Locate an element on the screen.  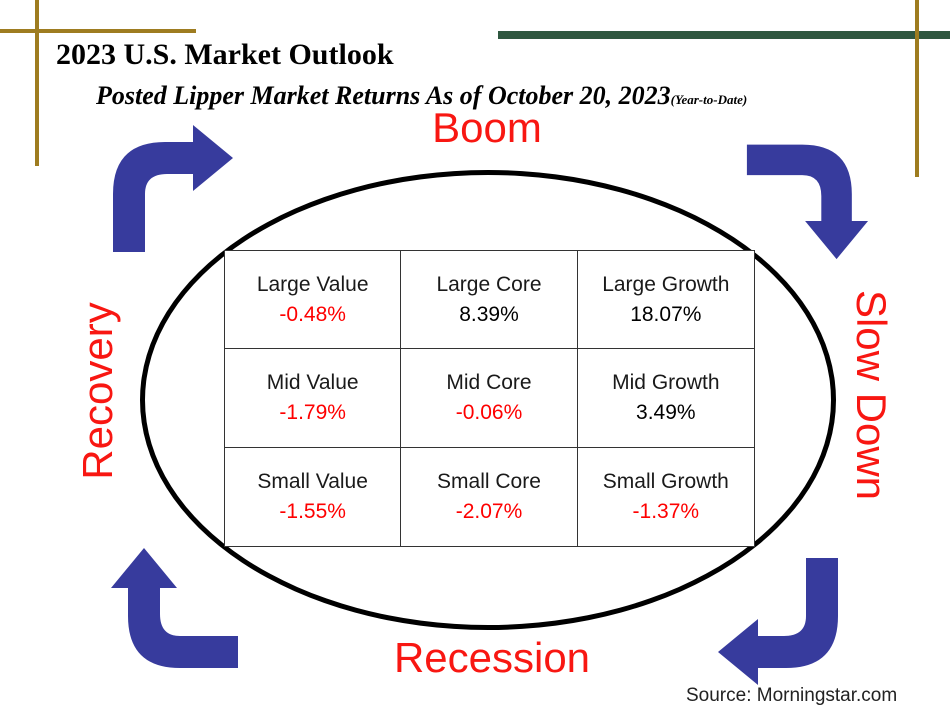
cell-label: Small Growth is located at coordinates (665, 482).